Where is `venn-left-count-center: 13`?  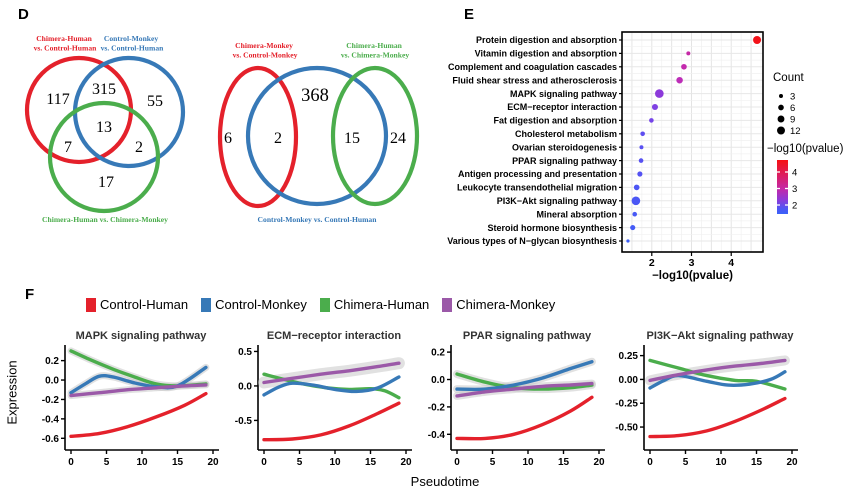 venn-left-count-center: 13 is located at coordinates (104, 127).